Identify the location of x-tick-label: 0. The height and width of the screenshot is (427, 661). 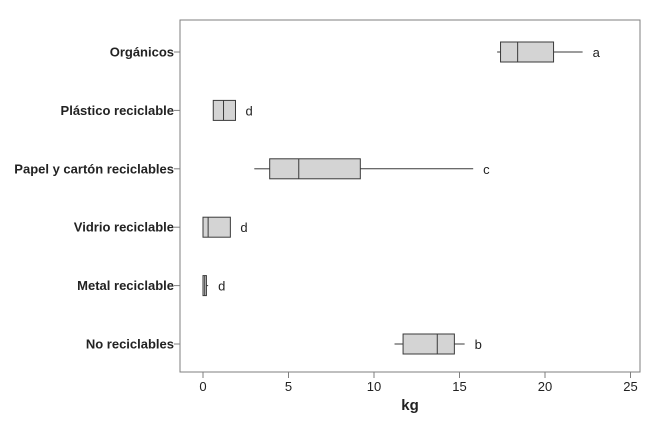
(202, 386).